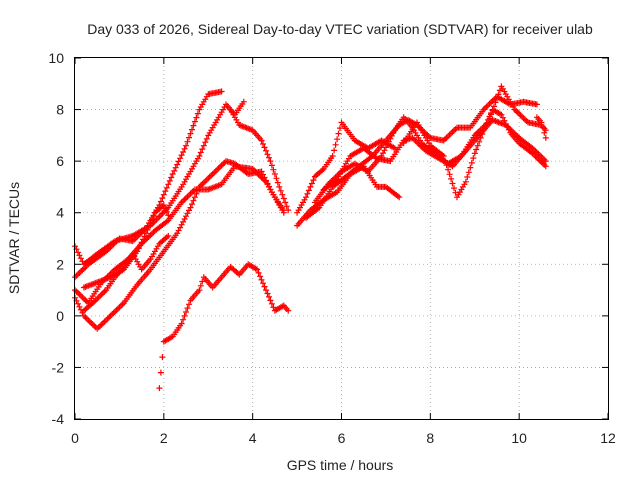  What do you see at coordinates (519, 438) in the screenshot?
I see `x-tick-label: 10` at bounding box center [519, 438].